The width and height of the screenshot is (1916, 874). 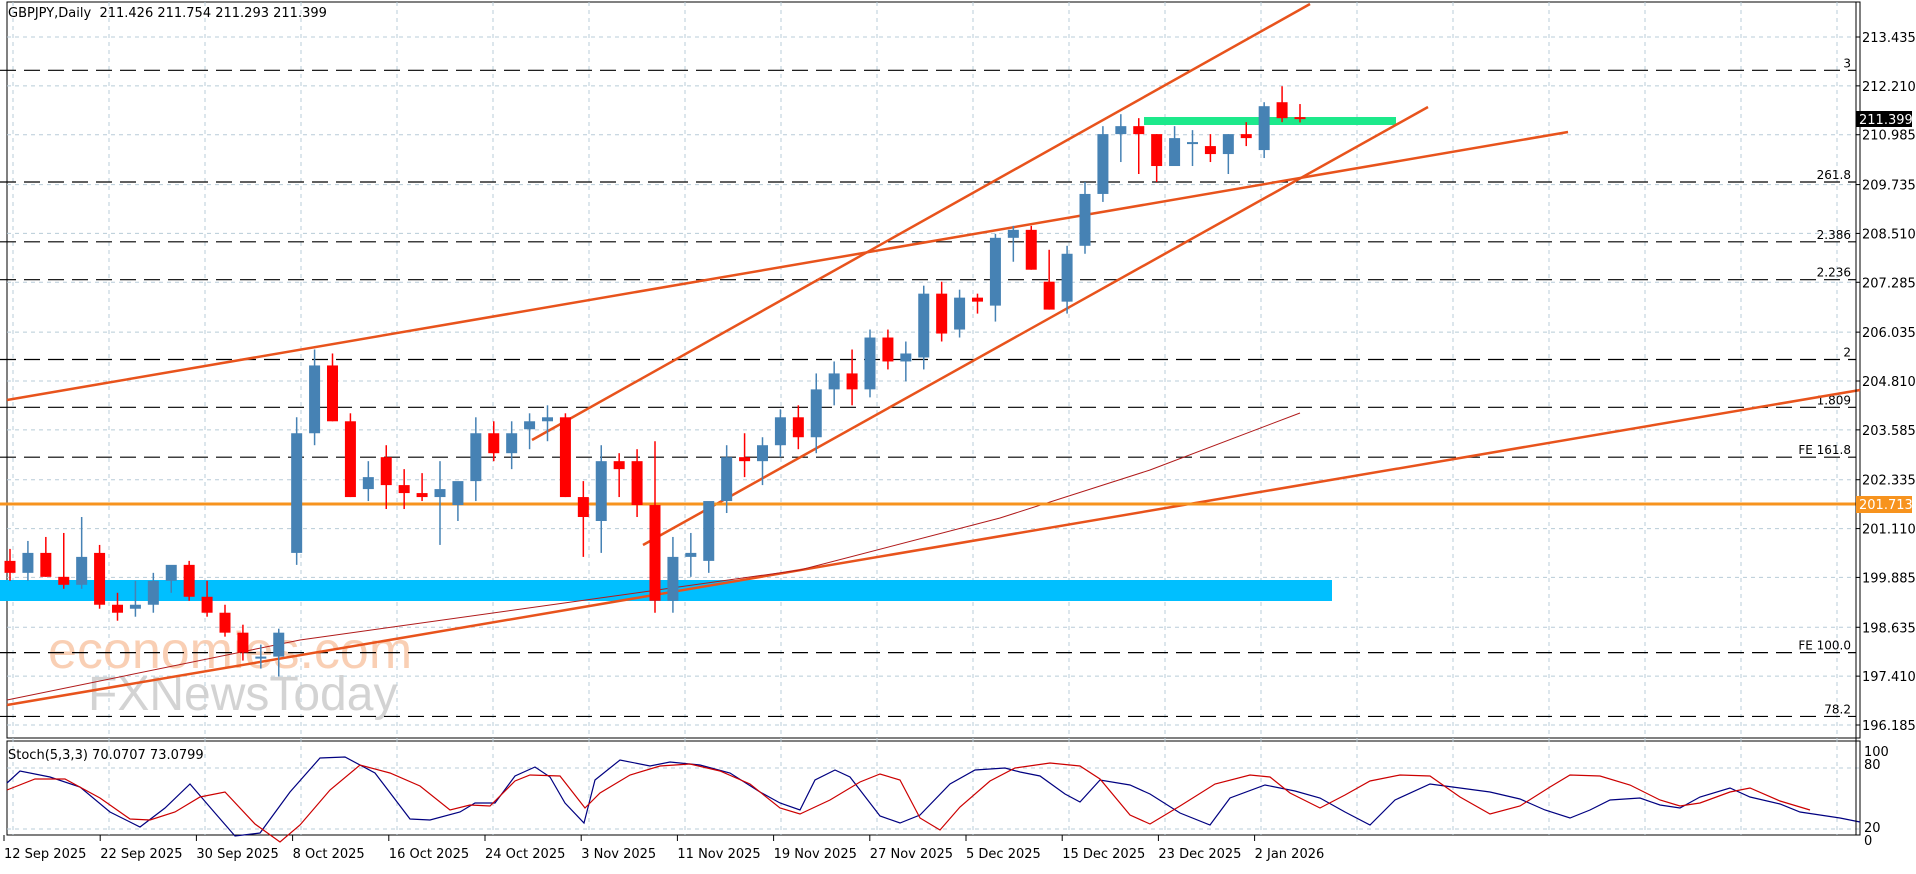 What do you see at coordinates (1872, 765) in the screenshot?
I see `svg-text: 80` at bounding box center [1872, 765].